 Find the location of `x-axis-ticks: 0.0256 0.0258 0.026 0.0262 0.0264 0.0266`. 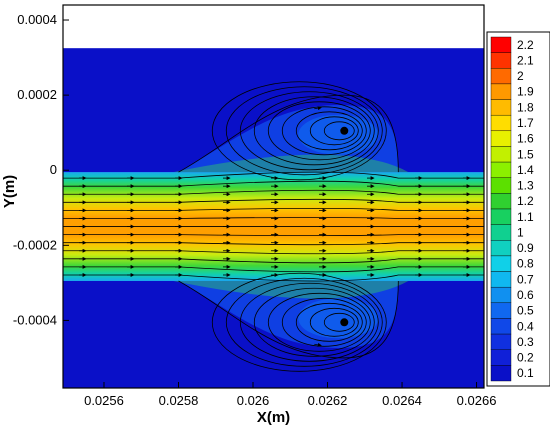

x-axis-ticks: 0.0256 0.0258 0.026 0.0262 0.0264 0.0266 is located at coordinates (290, 395).